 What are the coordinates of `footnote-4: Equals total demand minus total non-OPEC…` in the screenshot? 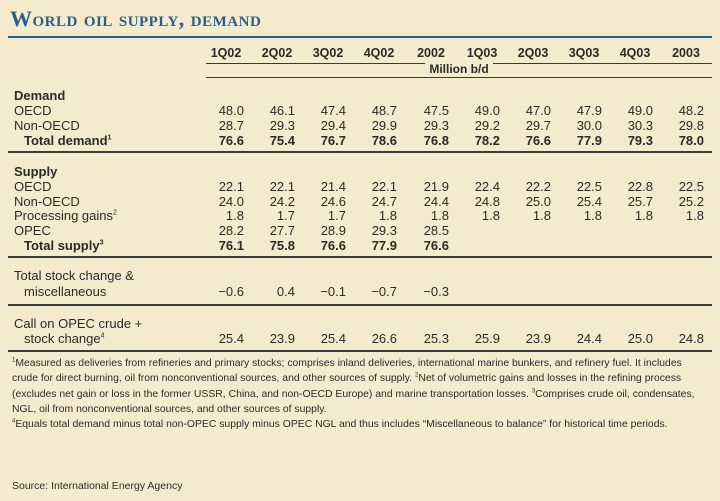 It's located at (341, 425).